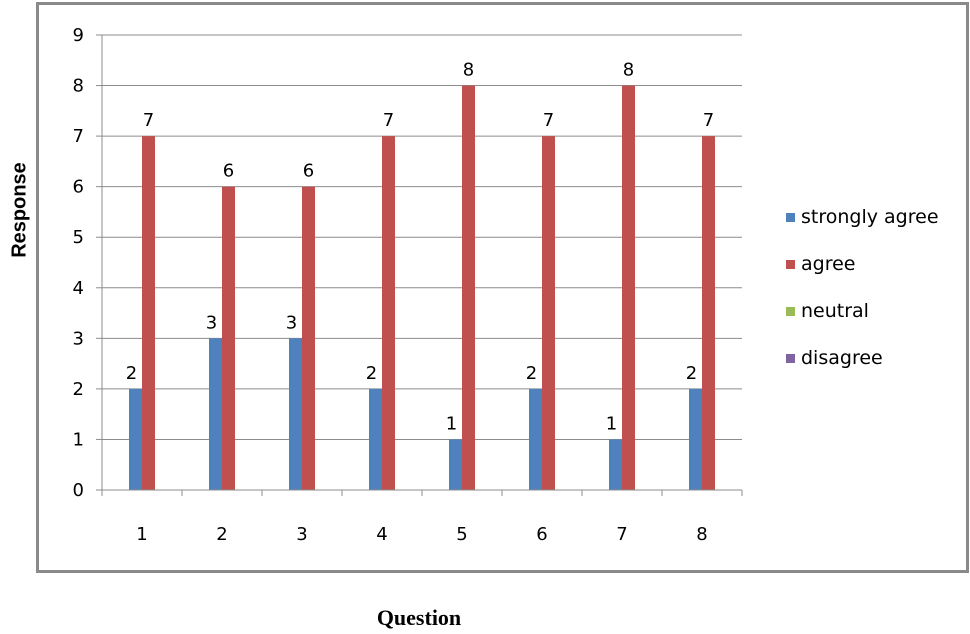 The height and width of the screenshot is (634, 970). I want to click on y-tick-label: 5, so click(78, 237).